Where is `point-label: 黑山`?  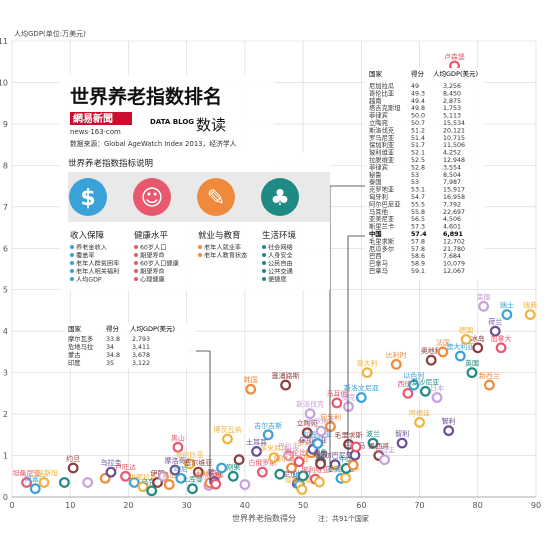
point-label: 黑山 is located at coordinates (178, 437).